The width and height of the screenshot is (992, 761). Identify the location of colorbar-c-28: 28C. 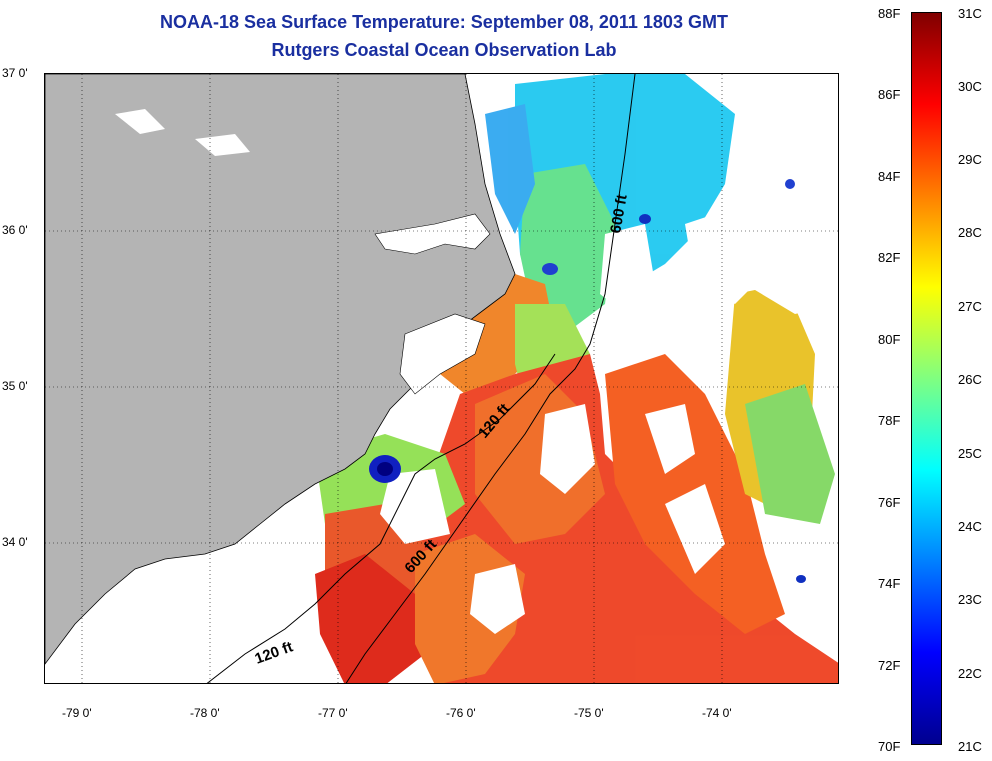
(970, 232).